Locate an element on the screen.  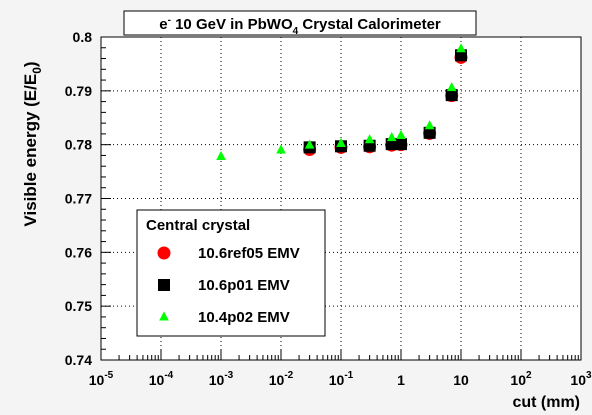
legend-item: 10.6p01 EMV is located at coordinates (224, 285).